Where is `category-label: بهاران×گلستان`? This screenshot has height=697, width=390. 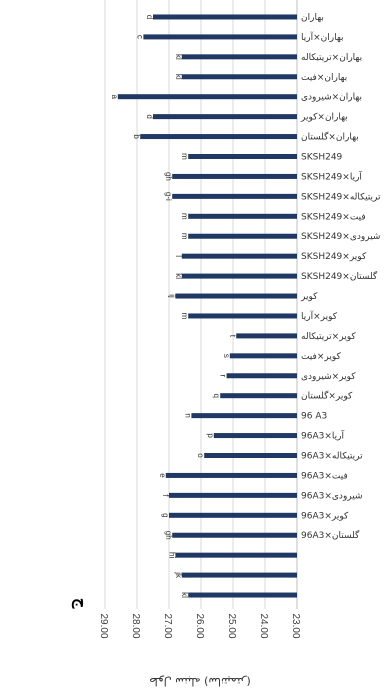
category-label: بهاران×گلستان is located at coordinates (330, 137).